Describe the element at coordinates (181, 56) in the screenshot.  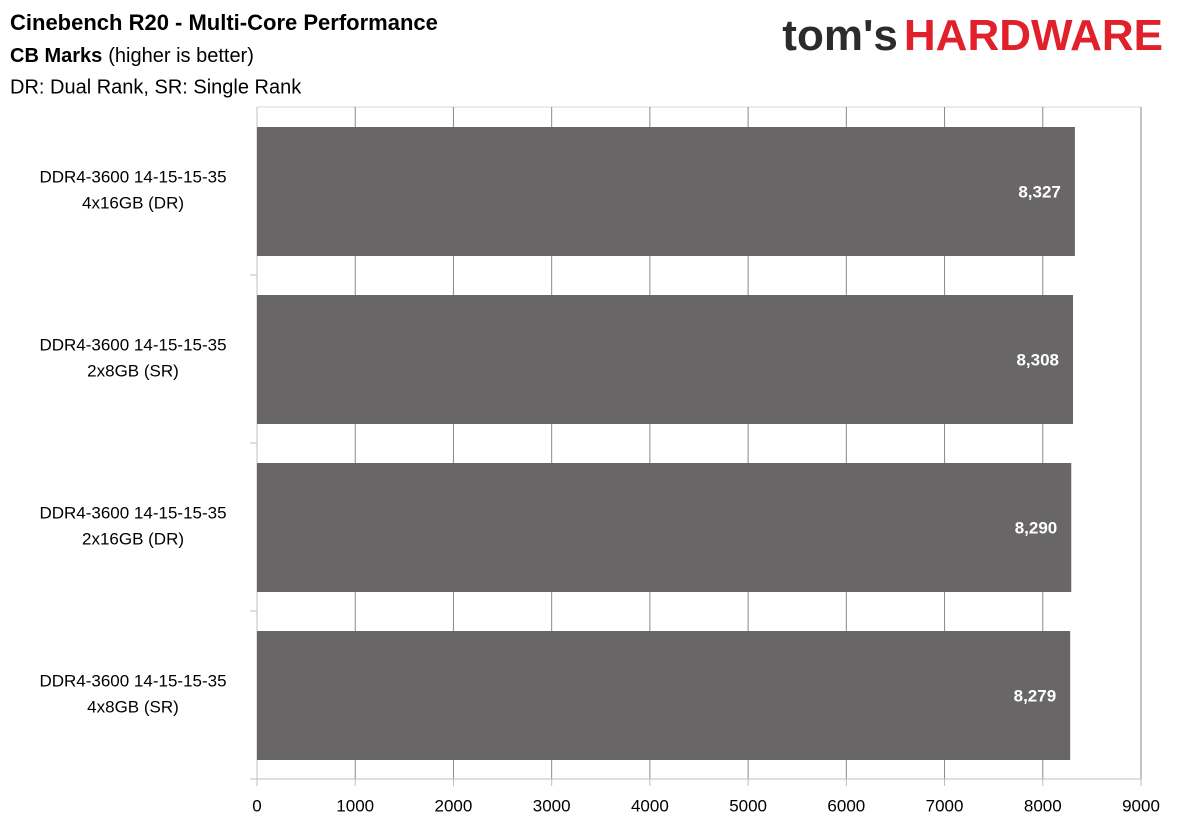
I see `subtitle-text: (higher is better)` at that location.